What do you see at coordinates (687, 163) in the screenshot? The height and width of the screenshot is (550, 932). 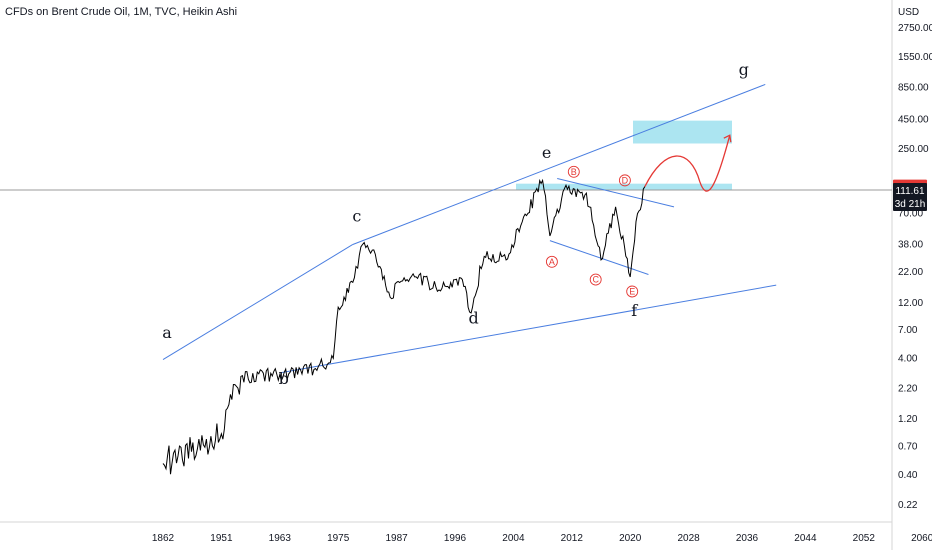 I see `projection-arrow` at bounding box center [687, 163].